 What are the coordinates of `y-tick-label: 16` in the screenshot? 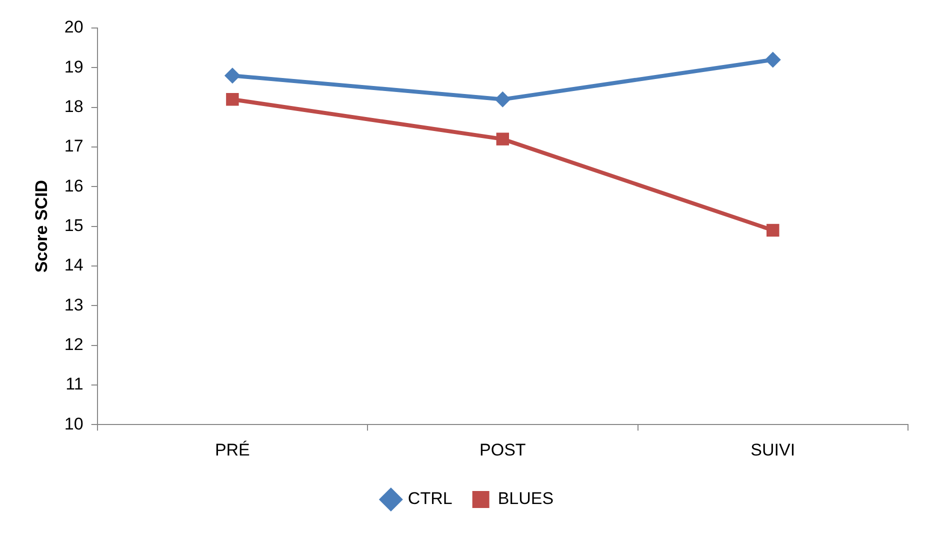 It's located at (74, 186).